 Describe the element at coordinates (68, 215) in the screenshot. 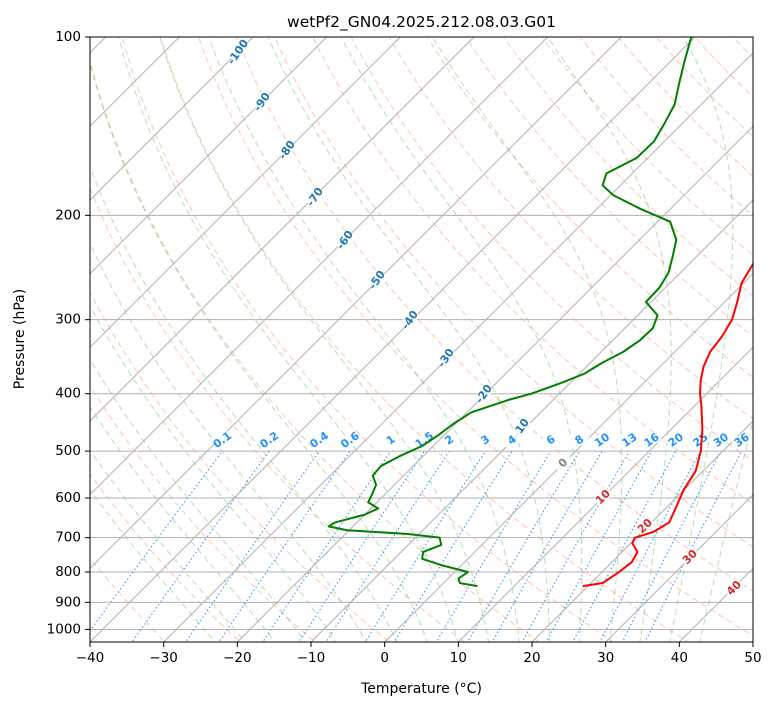

I see `y-tick-label: 200` at that location.